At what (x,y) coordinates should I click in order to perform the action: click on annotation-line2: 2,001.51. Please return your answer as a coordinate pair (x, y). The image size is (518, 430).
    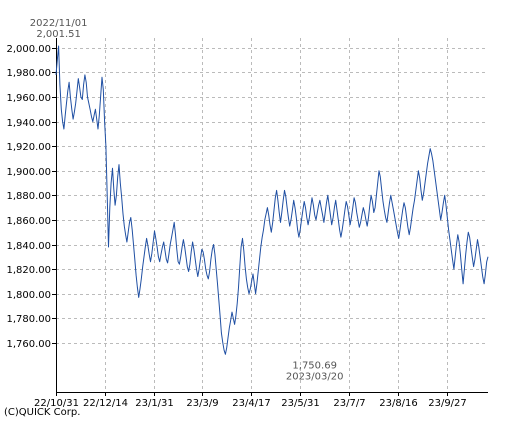
    Looking at the image, I should click on (58, 34).